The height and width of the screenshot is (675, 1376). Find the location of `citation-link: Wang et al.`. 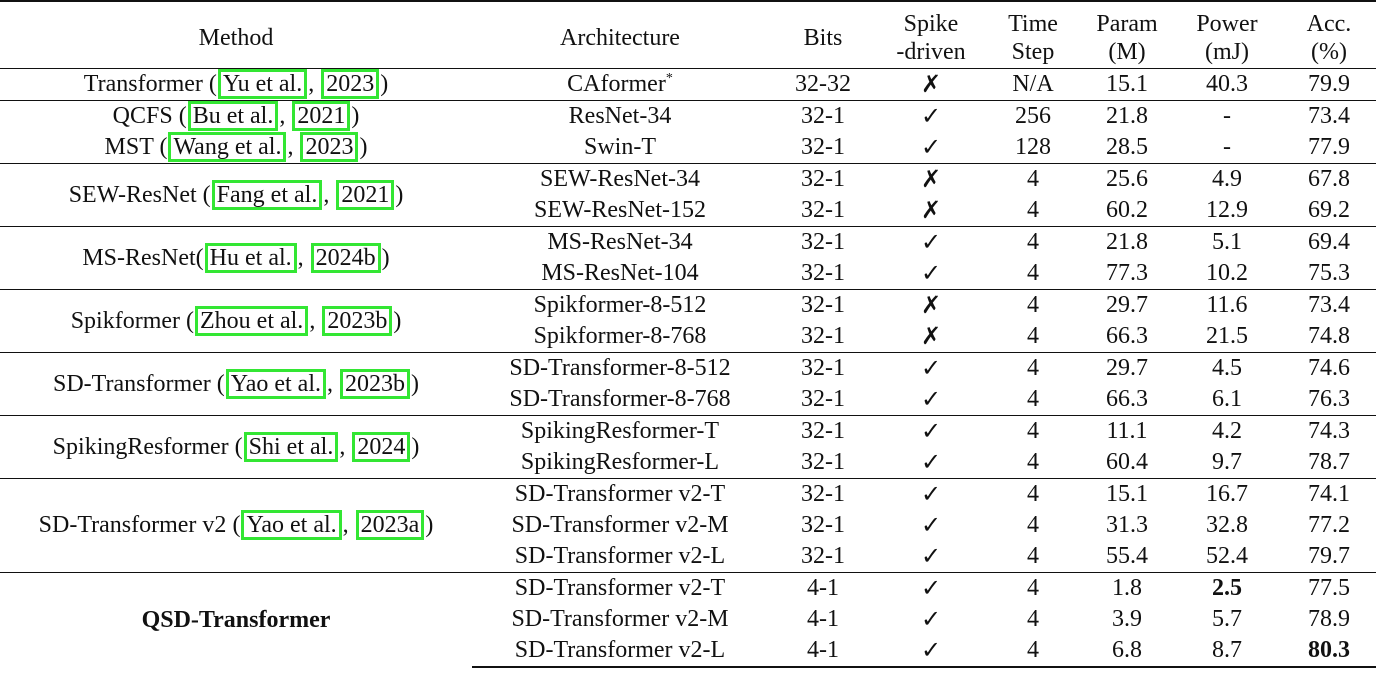

citation-link: Wang et al. is located at coordinates (227, 147).